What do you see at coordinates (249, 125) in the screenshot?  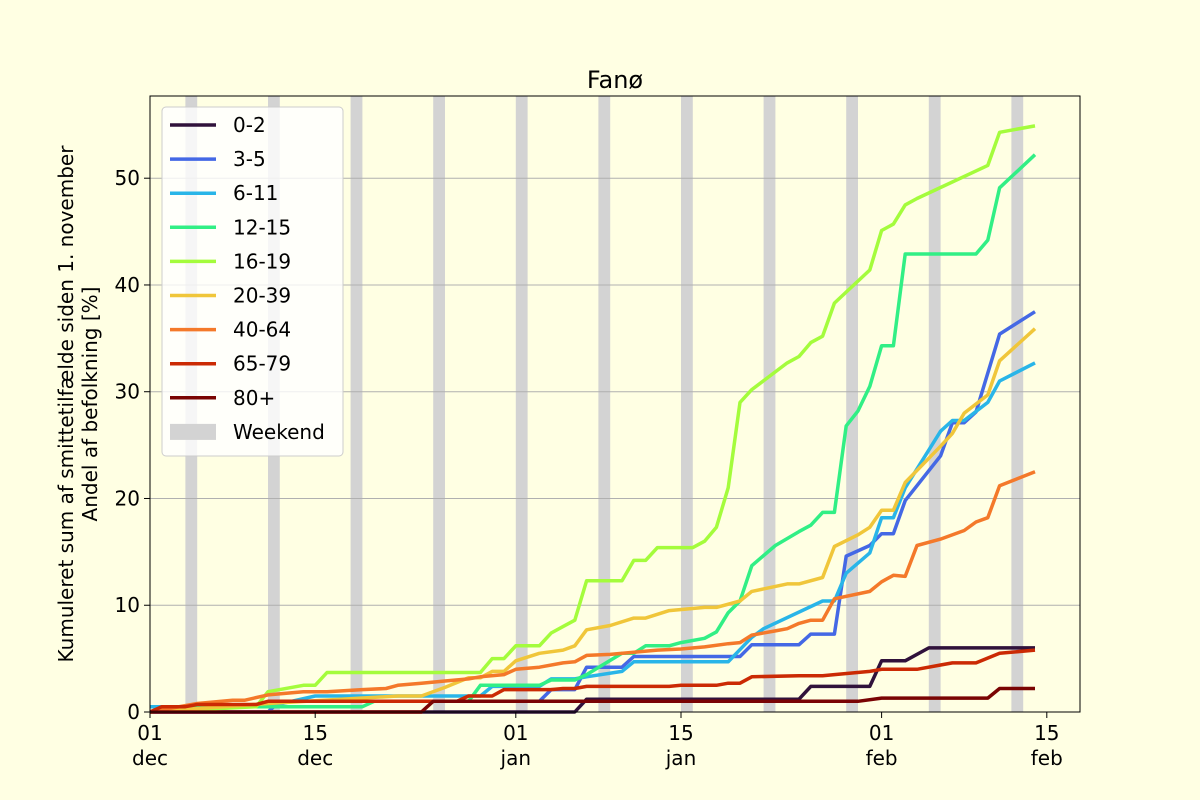 I see `legend-label: 0-2` at bounding box center [249, 125].